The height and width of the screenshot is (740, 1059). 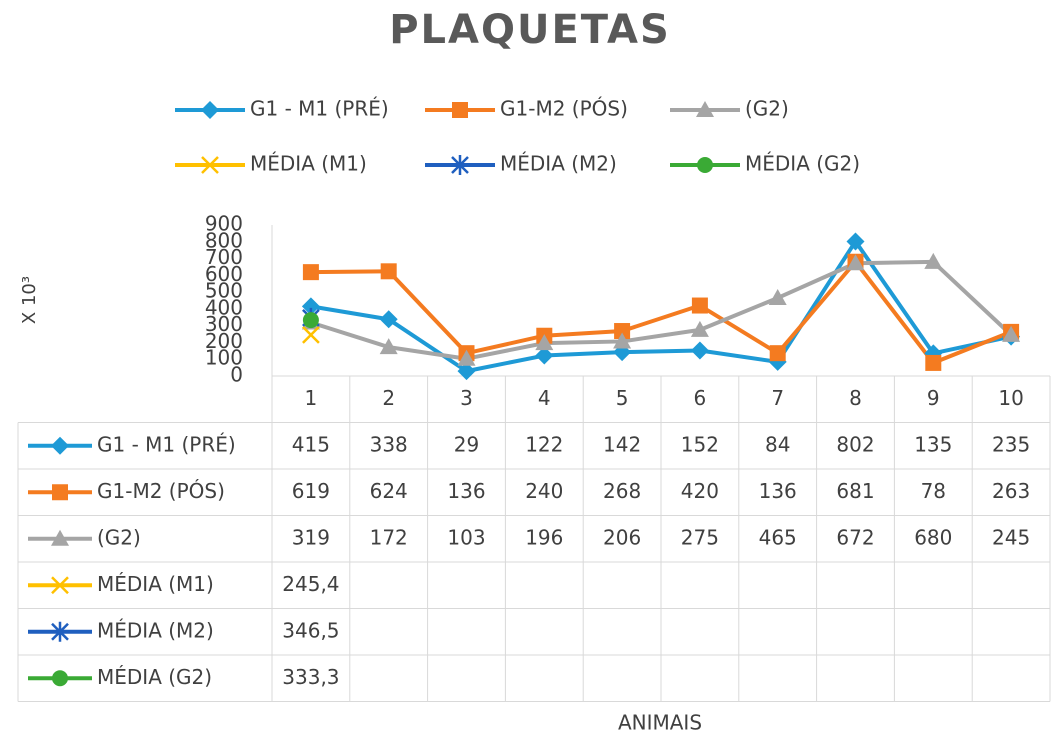 I want to click on x-tick-label: 4, so click(x=544, y=398).